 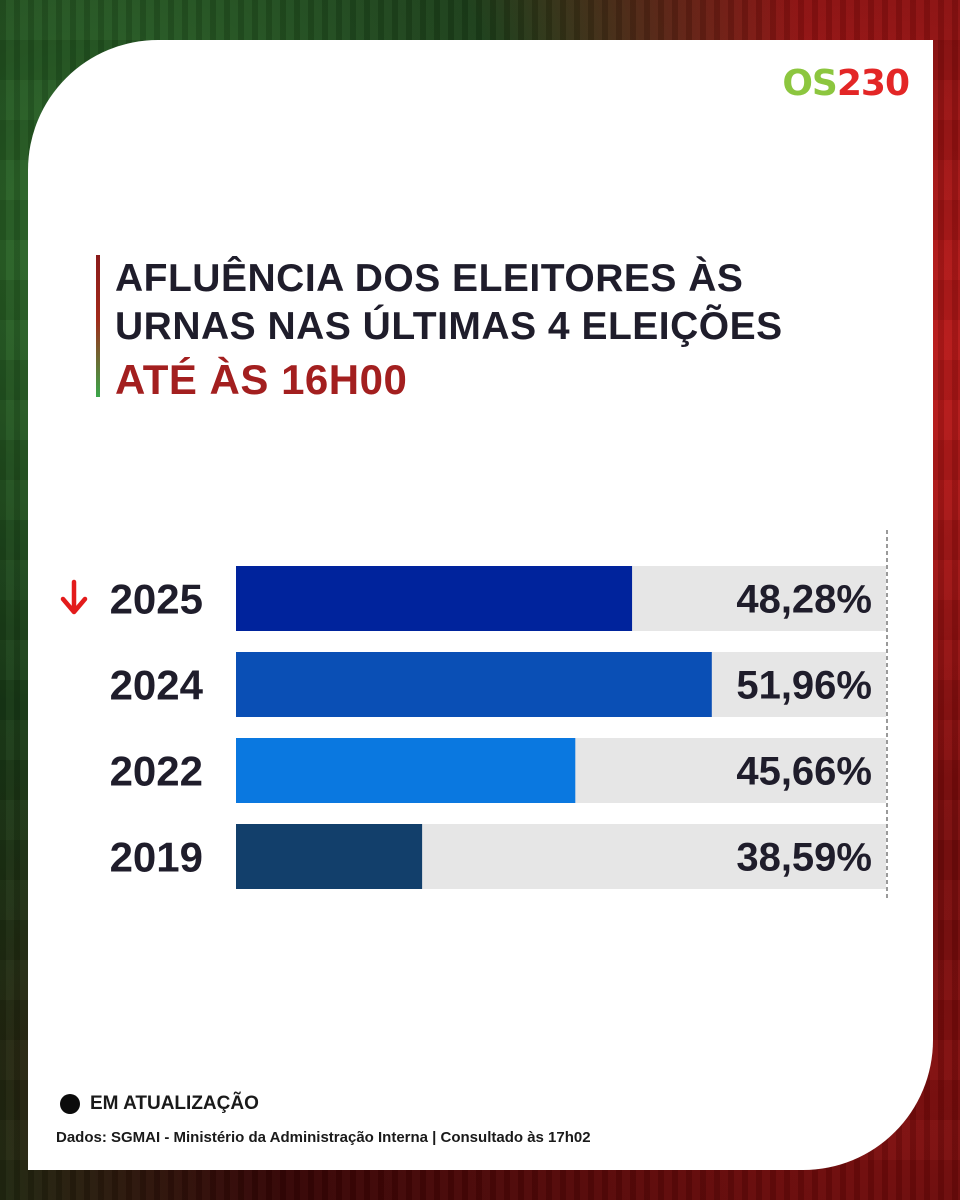 I want to click on title-accent-line, so click(x=98, y=326).